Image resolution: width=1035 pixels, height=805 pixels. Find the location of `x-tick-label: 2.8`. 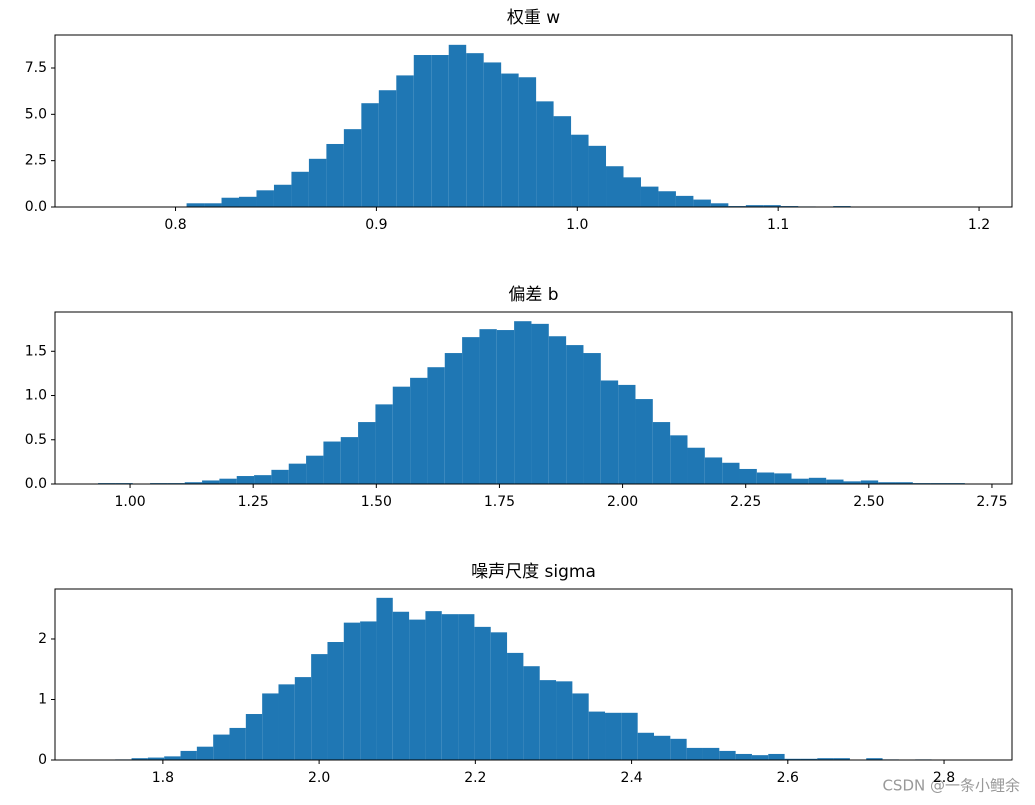

x-tick-label: 2.8 is located at coordinates (944, 778).